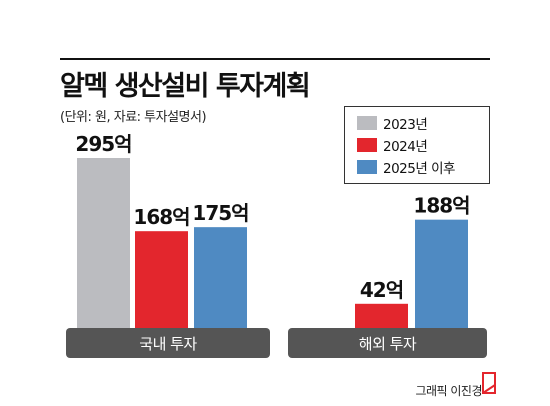  What do you see at coordinates (367, 167) in the screenshot?
I see `legend-swatch-2025` at bounding box center [367, 167].